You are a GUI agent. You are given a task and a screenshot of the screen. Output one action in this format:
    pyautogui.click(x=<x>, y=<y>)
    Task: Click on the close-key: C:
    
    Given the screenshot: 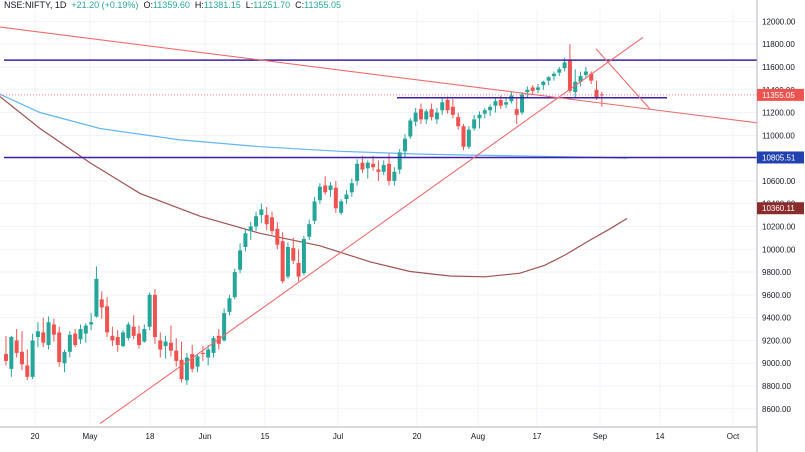 What is the action you would take?
    pyautogui.click(x=300, y=5)
    